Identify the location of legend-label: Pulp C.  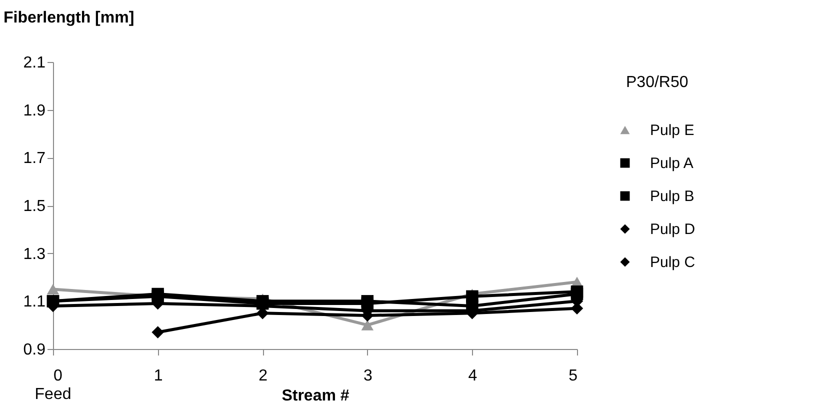
(673, 262).